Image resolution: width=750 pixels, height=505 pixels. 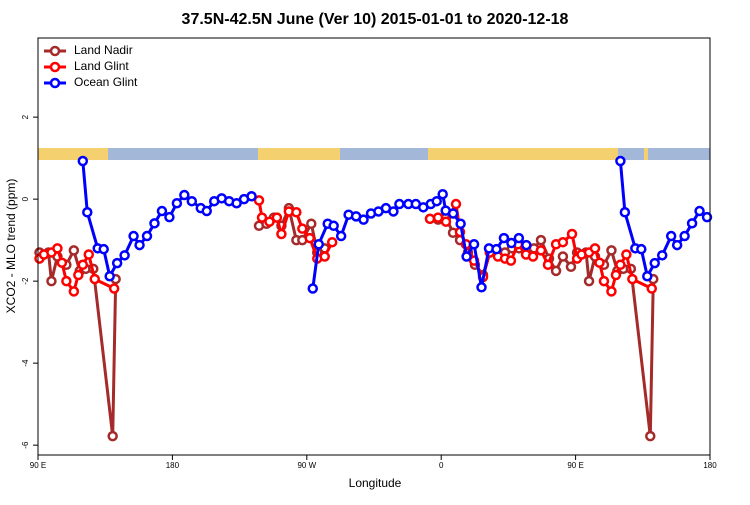 I want to click on x-tick-label: 90 W, so click(x=306, y=465).